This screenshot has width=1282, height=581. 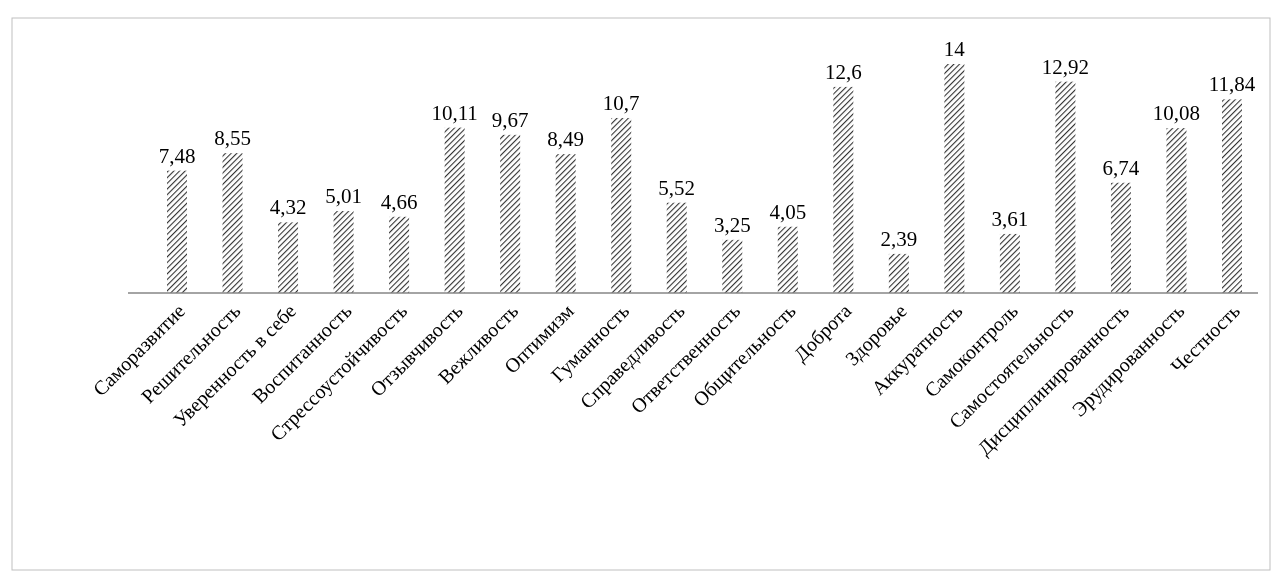 I want to click on data-label: 3,25, so click(x=732, y=224).